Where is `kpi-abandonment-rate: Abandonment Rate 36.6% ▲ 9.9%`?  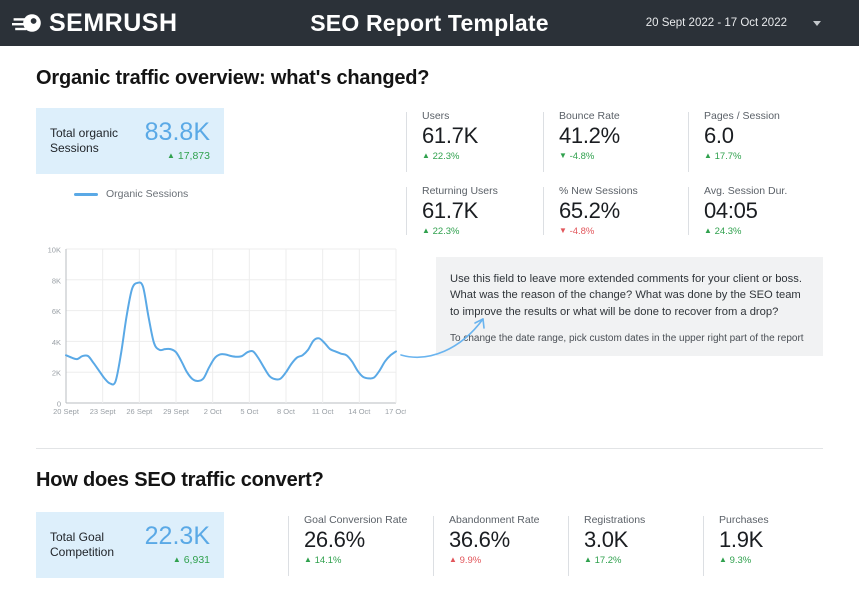 kpi-abandonment-rate: Abandonment Rate 36.6% ▲ 9.9% is located at coordinates (500, 546).